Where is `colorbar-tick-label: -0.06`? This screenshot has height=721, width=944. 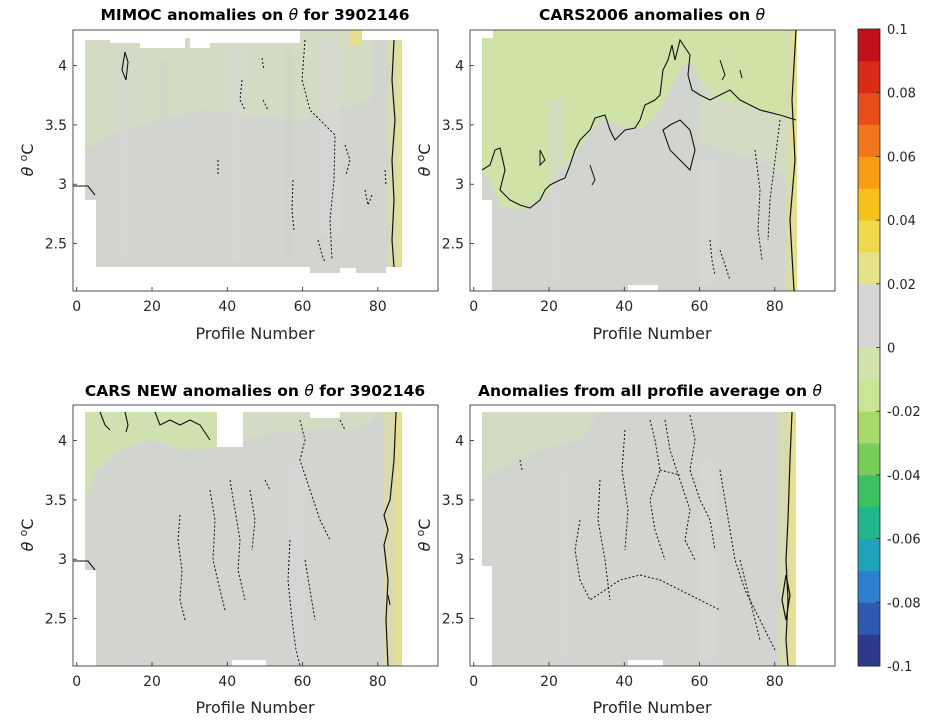
colorbar-tick-label: -0.06 is located at coordinates (904, 540).